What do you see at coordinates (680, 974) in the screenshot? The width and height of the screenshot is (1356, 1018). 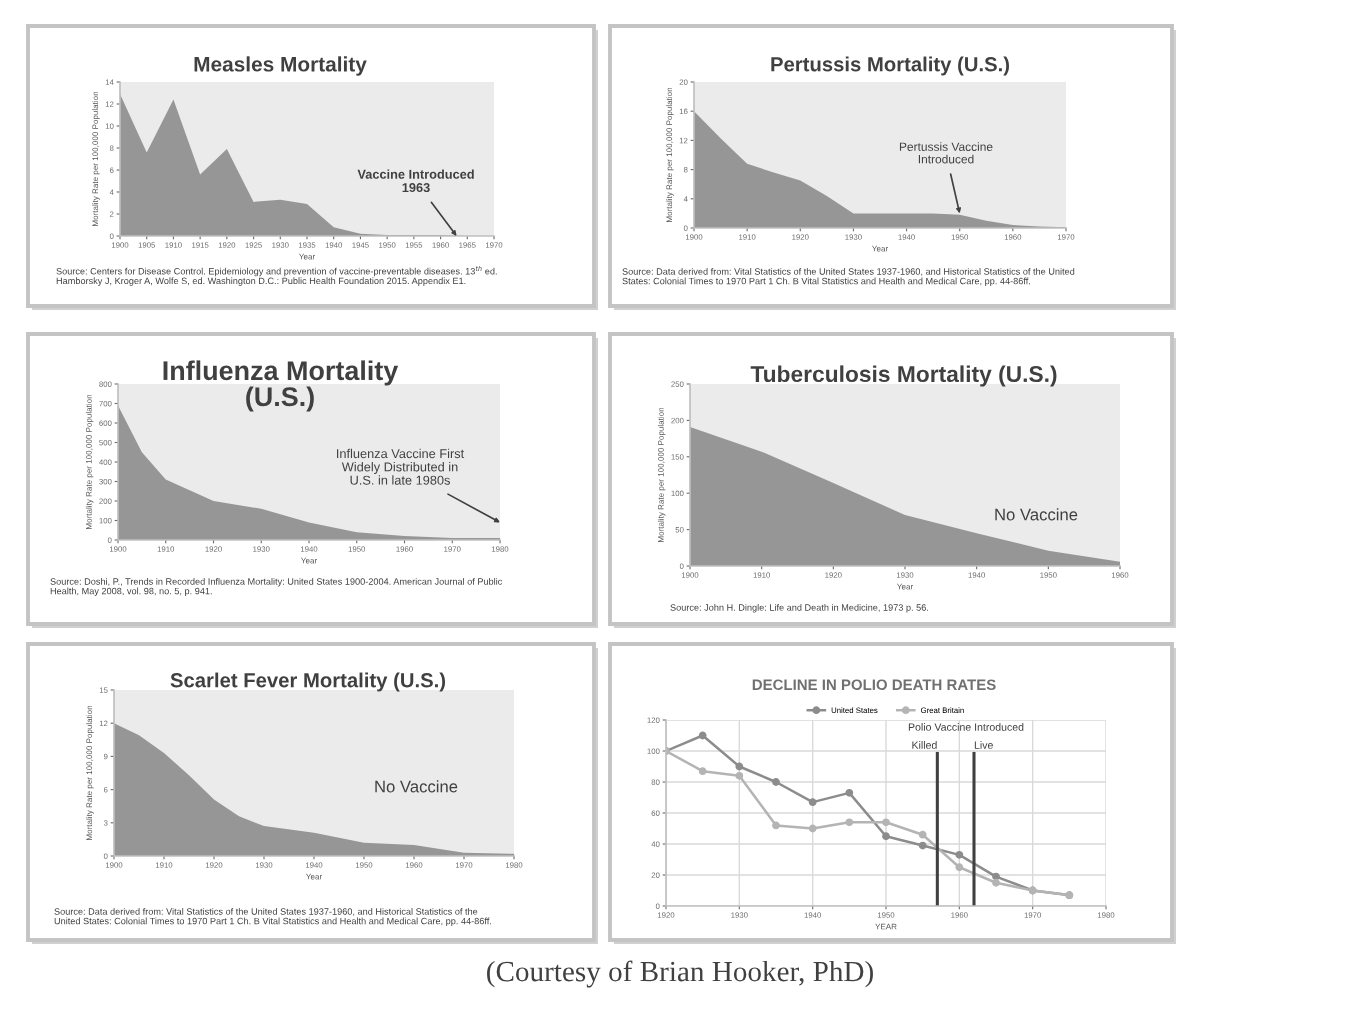 I see `text: (Courtesy of Brian Hooker, PhD)` at bounding box center [680, 974].